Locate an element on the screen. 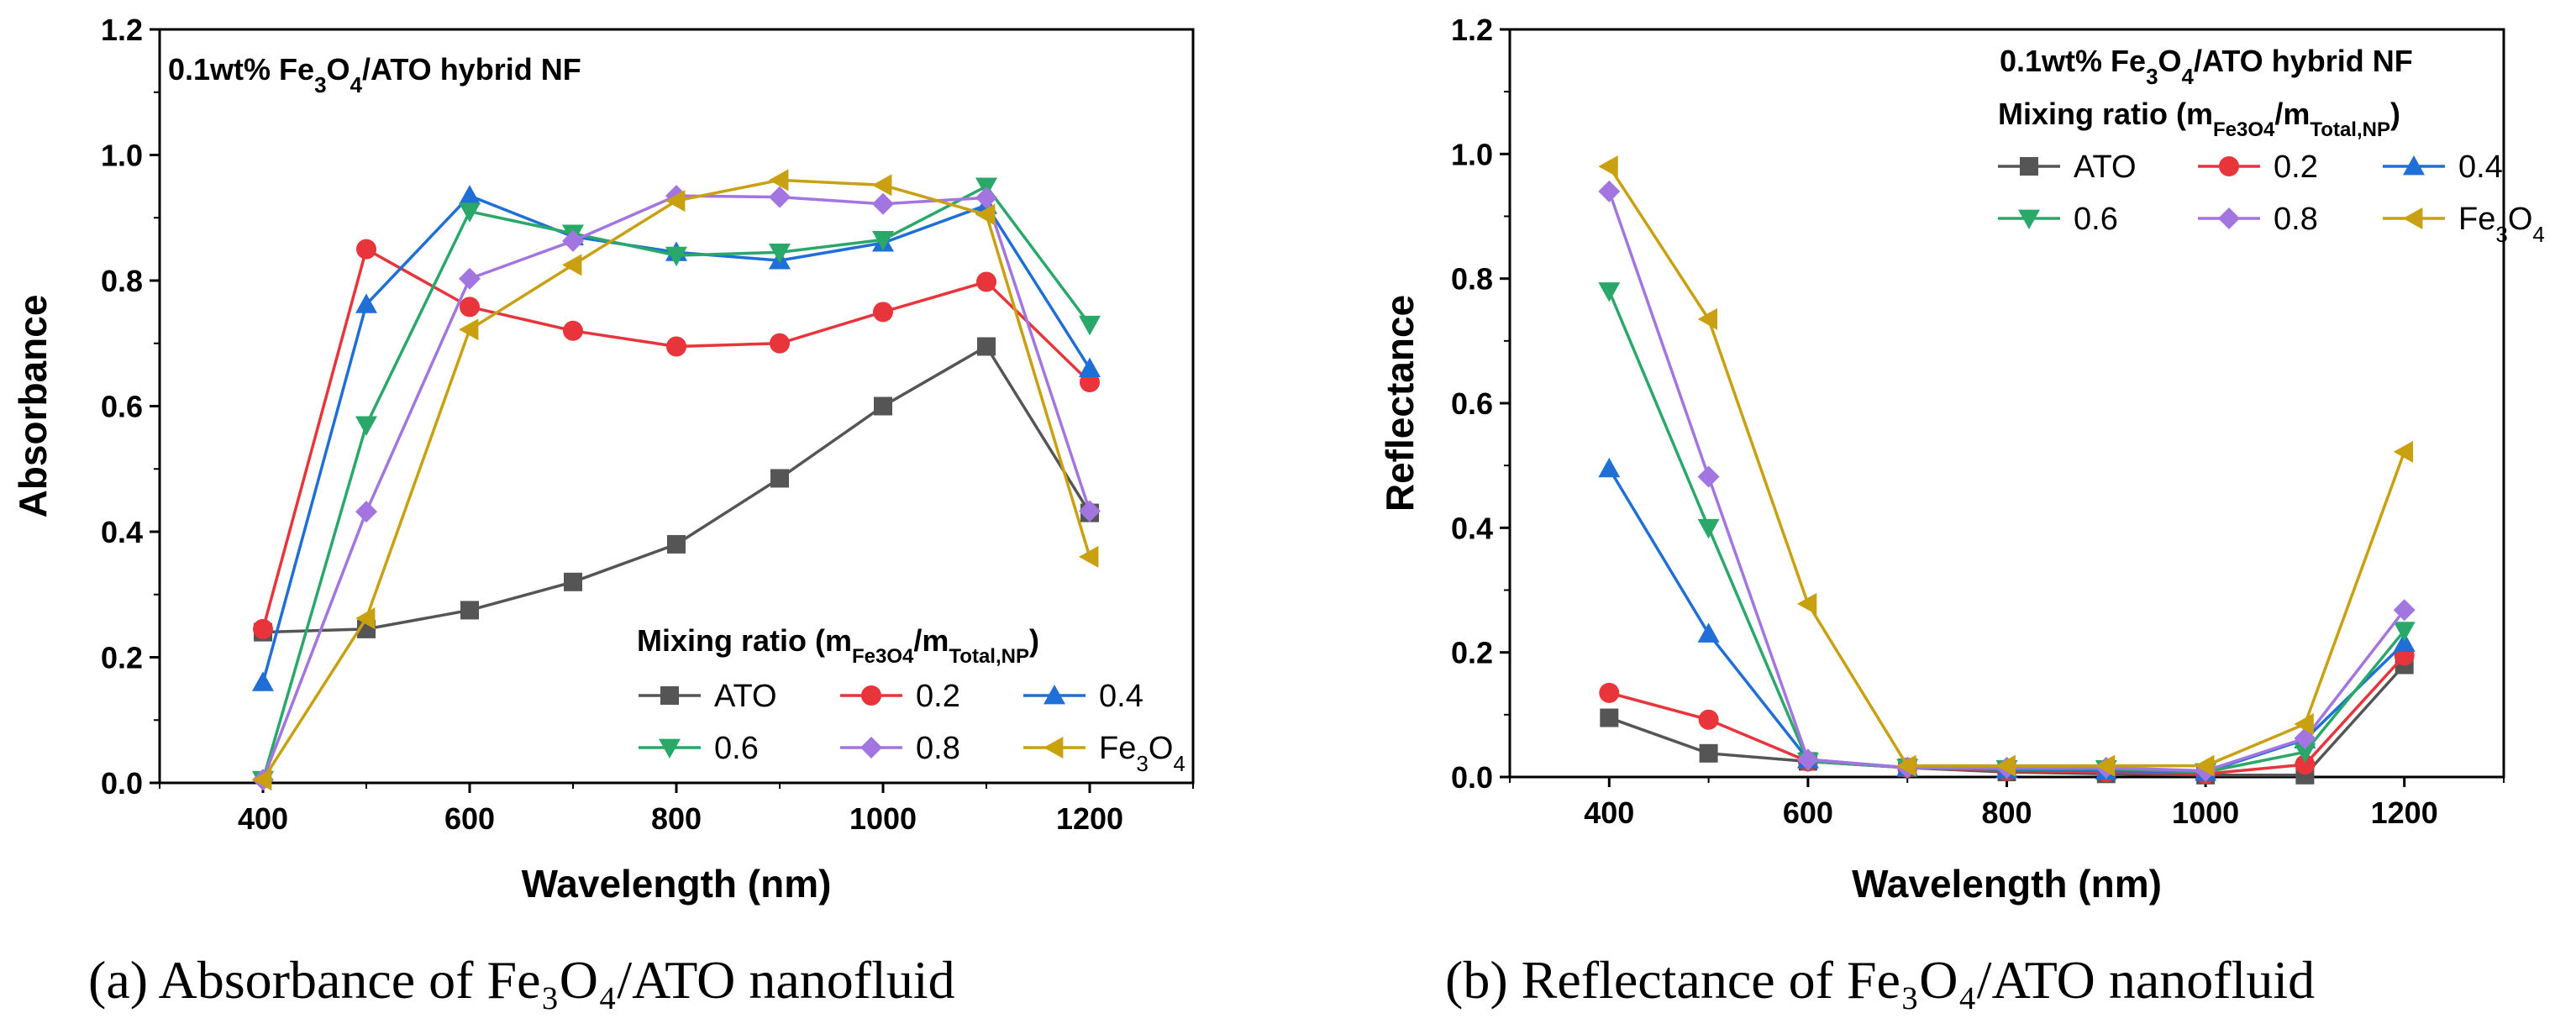 Image resolution: width=2576 pixels, height=1029 pixels. legend-label-fe3o4: Fe3O4 is located at coordinates (2501, 224).